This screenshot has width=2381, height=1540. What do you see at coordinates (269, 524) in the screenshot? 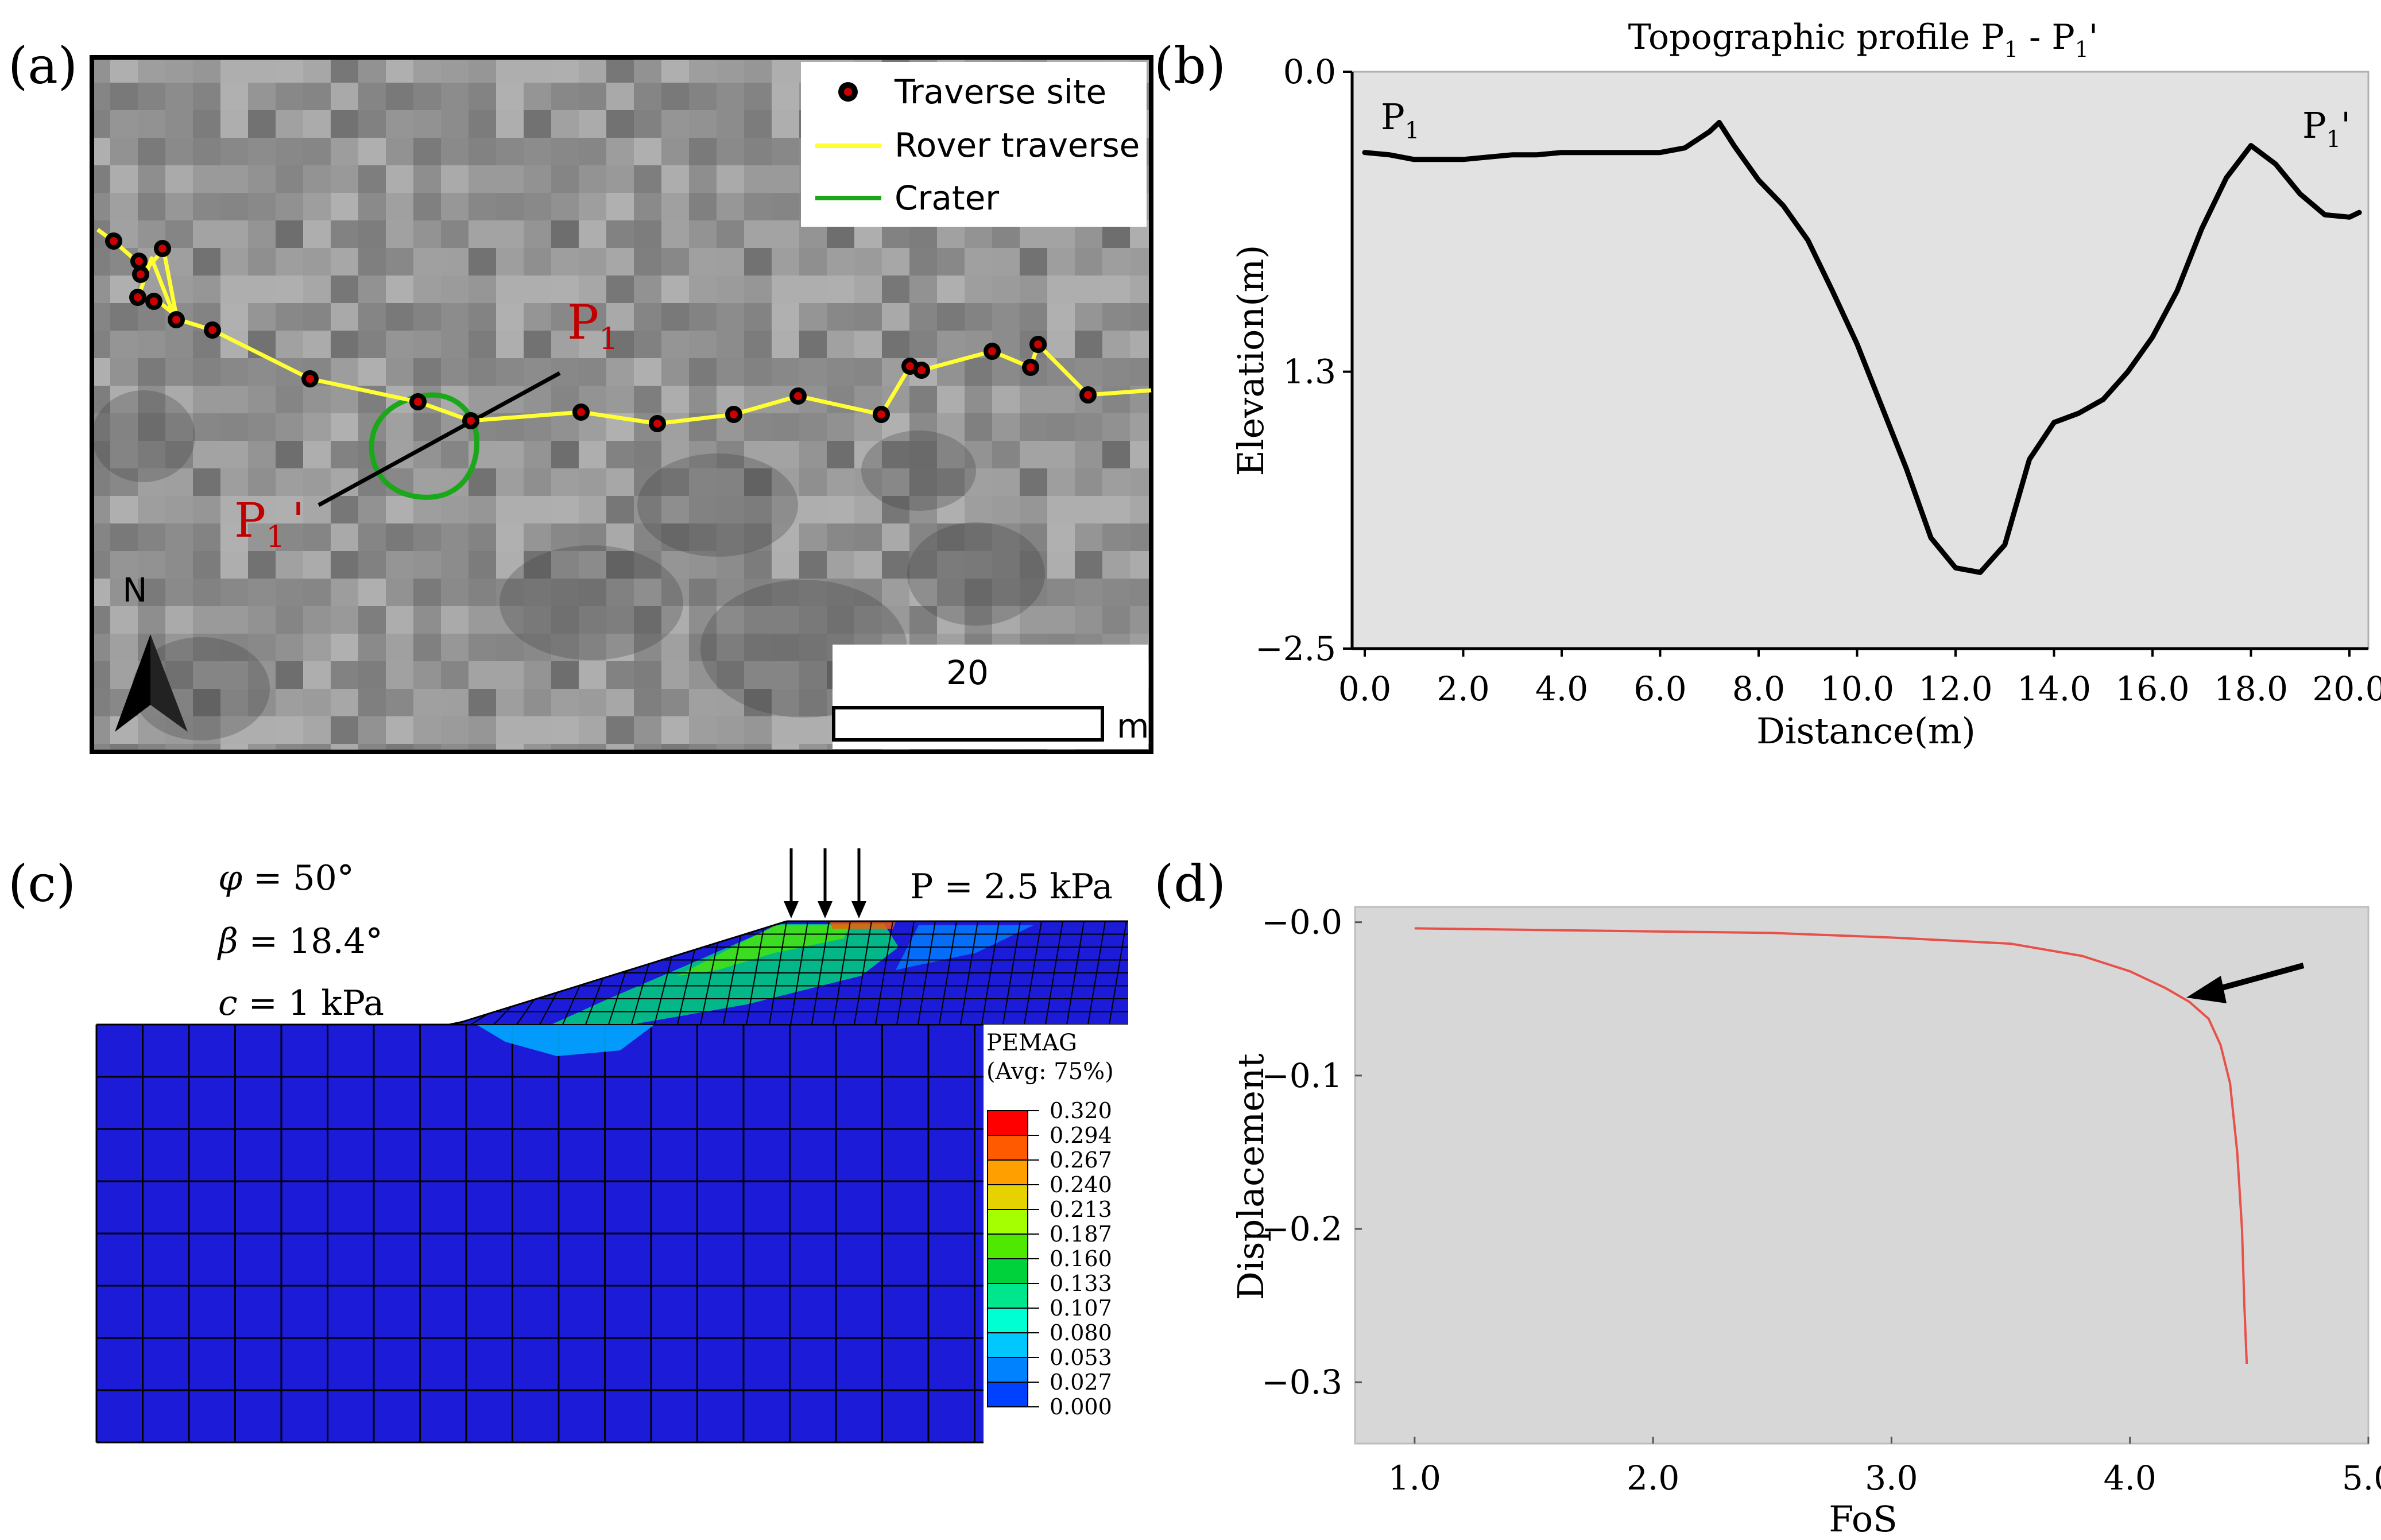
I see `map-label-p1-prime: P1 '` at bounding box center [269, 524].